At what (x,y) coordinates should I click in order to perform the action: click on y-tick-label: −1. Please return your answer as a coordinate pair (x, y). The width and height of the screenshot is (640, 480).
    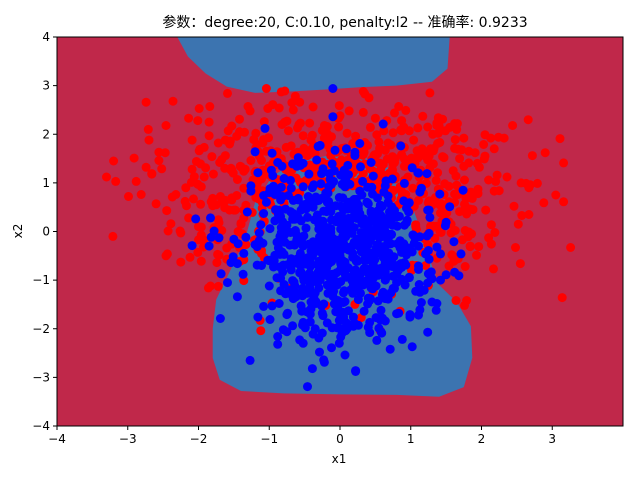
    Looking at the image, I should click on (41, 280).